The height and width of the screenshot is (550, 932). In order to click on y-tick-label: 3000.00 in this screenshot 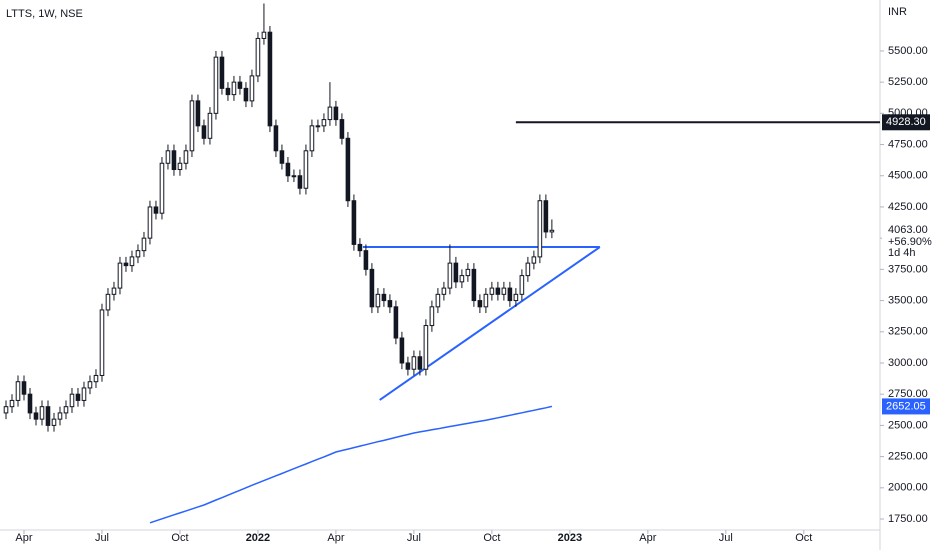, I will do `click(908, 363)`.